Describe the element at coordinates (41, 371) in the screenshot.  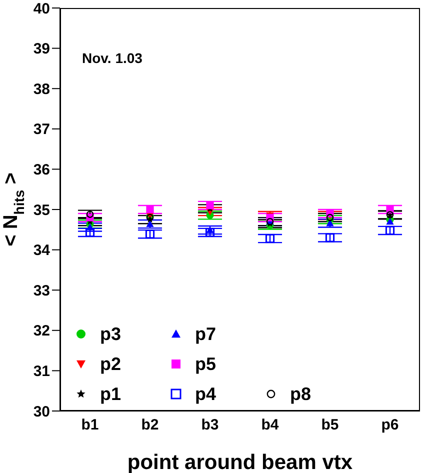
I see `y-tick-label: 31` at that location.